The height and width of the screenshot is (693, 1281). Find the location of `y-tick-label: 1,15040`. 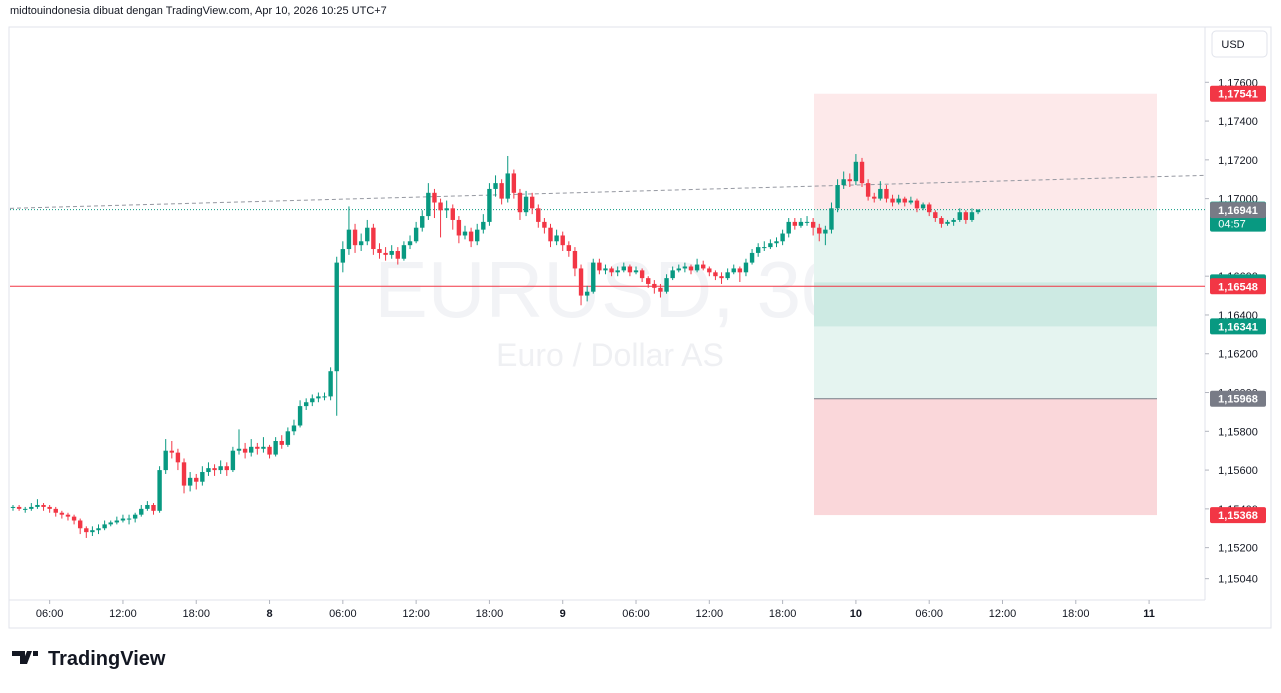

y-tick-label: 1,15040 is located at coordinates (1238, 580).